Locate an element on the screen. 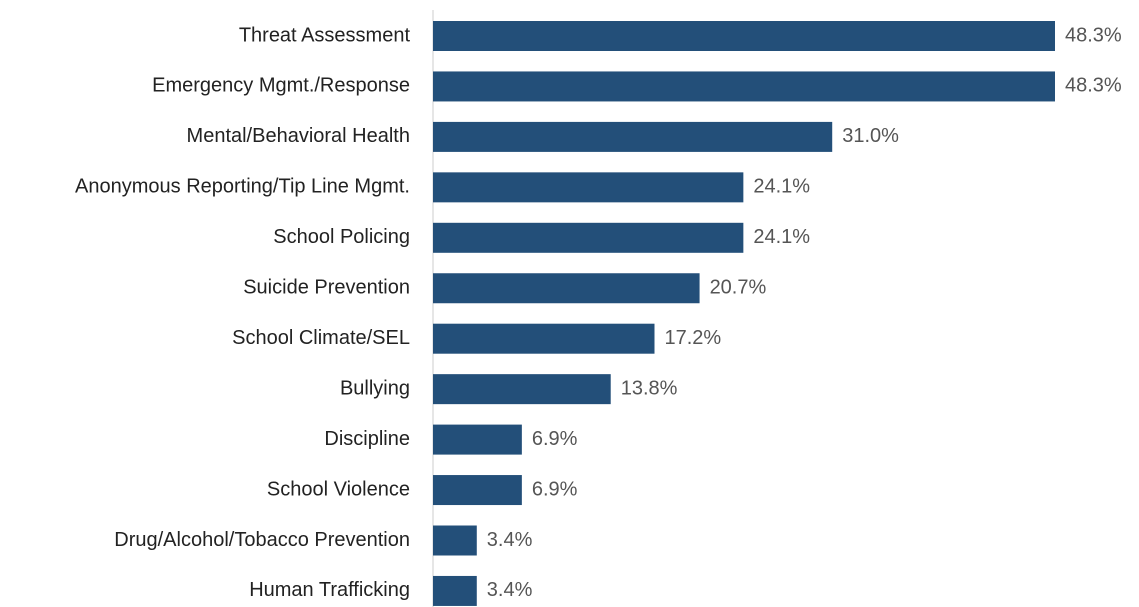 This screenshot has height=607, width=1139. category-label: Discipline is located at coordinates (367, 439).